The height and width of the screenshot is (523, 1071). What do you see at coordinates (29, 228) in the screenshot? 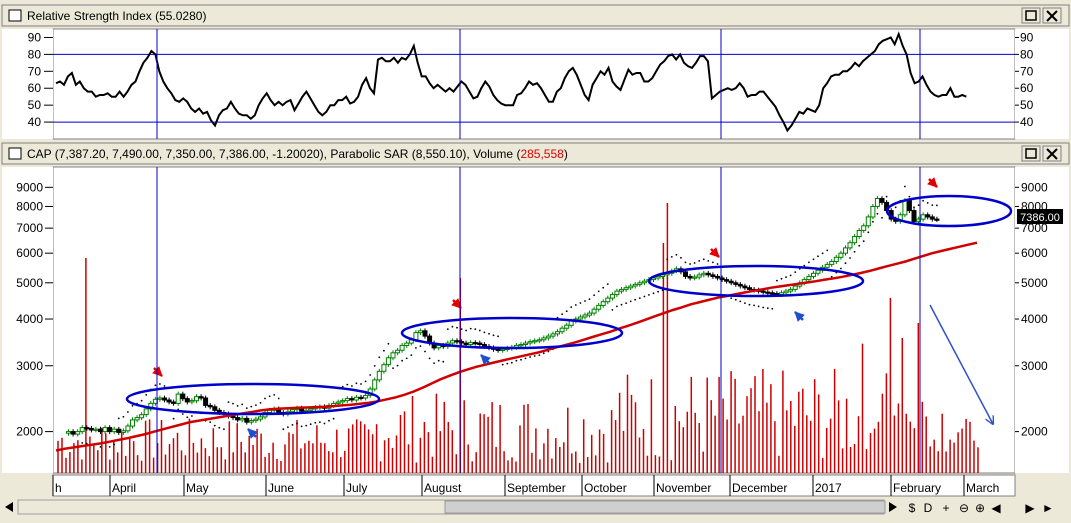
I see `price-tick-label-left: 7000` at bounding box center [29, 228].